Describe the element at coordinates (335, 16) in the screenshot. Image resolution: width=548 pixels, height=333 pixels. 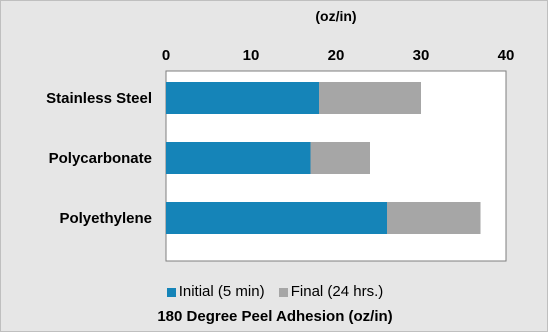
I see `axis-unit-label: (oz/in)` at that location.